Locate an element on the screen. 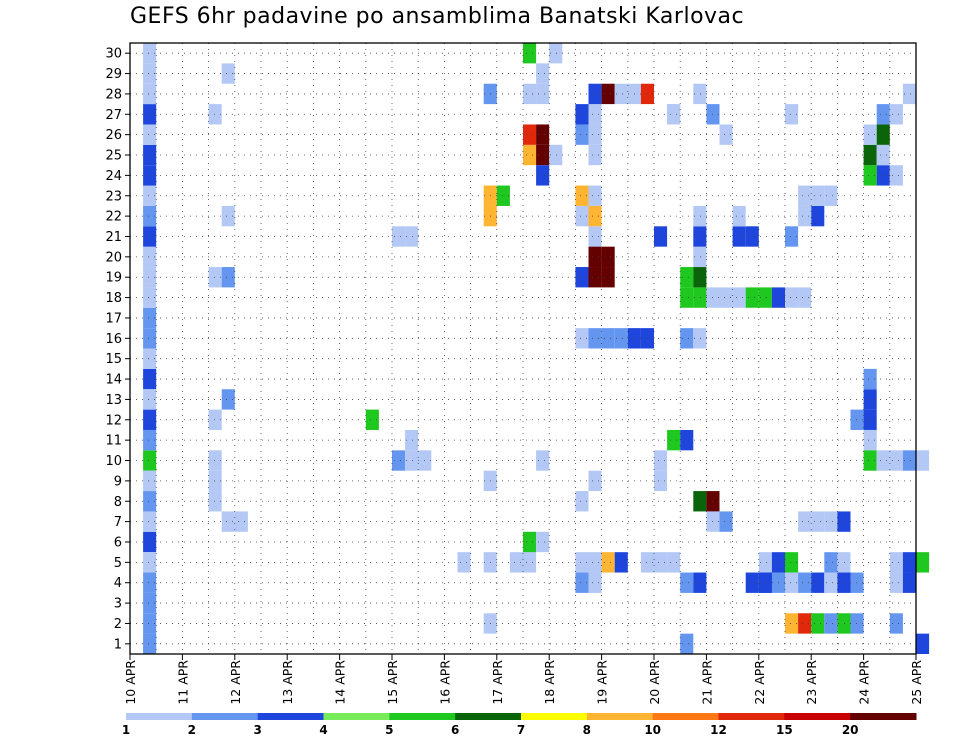 The width and height of the screenshot is (960, 742). x-tick-label: 15 APR is located at coordinates (392, 682).